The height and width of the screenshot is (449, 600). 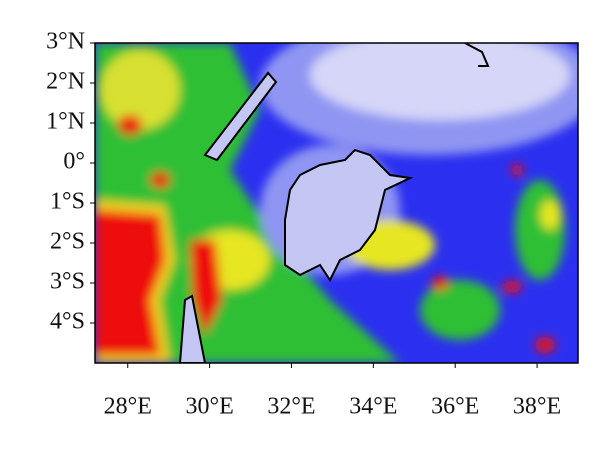 What do you see at coordinates (67, 282) in the screenshot?
I see `y-tick-label: 3°S` at bounding box center [67, 282].